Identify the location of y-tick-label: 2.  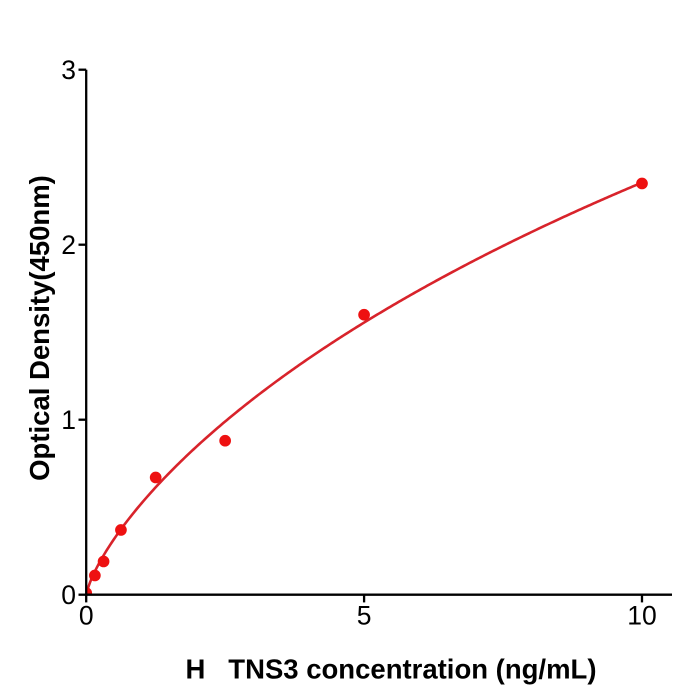
(68, 245).